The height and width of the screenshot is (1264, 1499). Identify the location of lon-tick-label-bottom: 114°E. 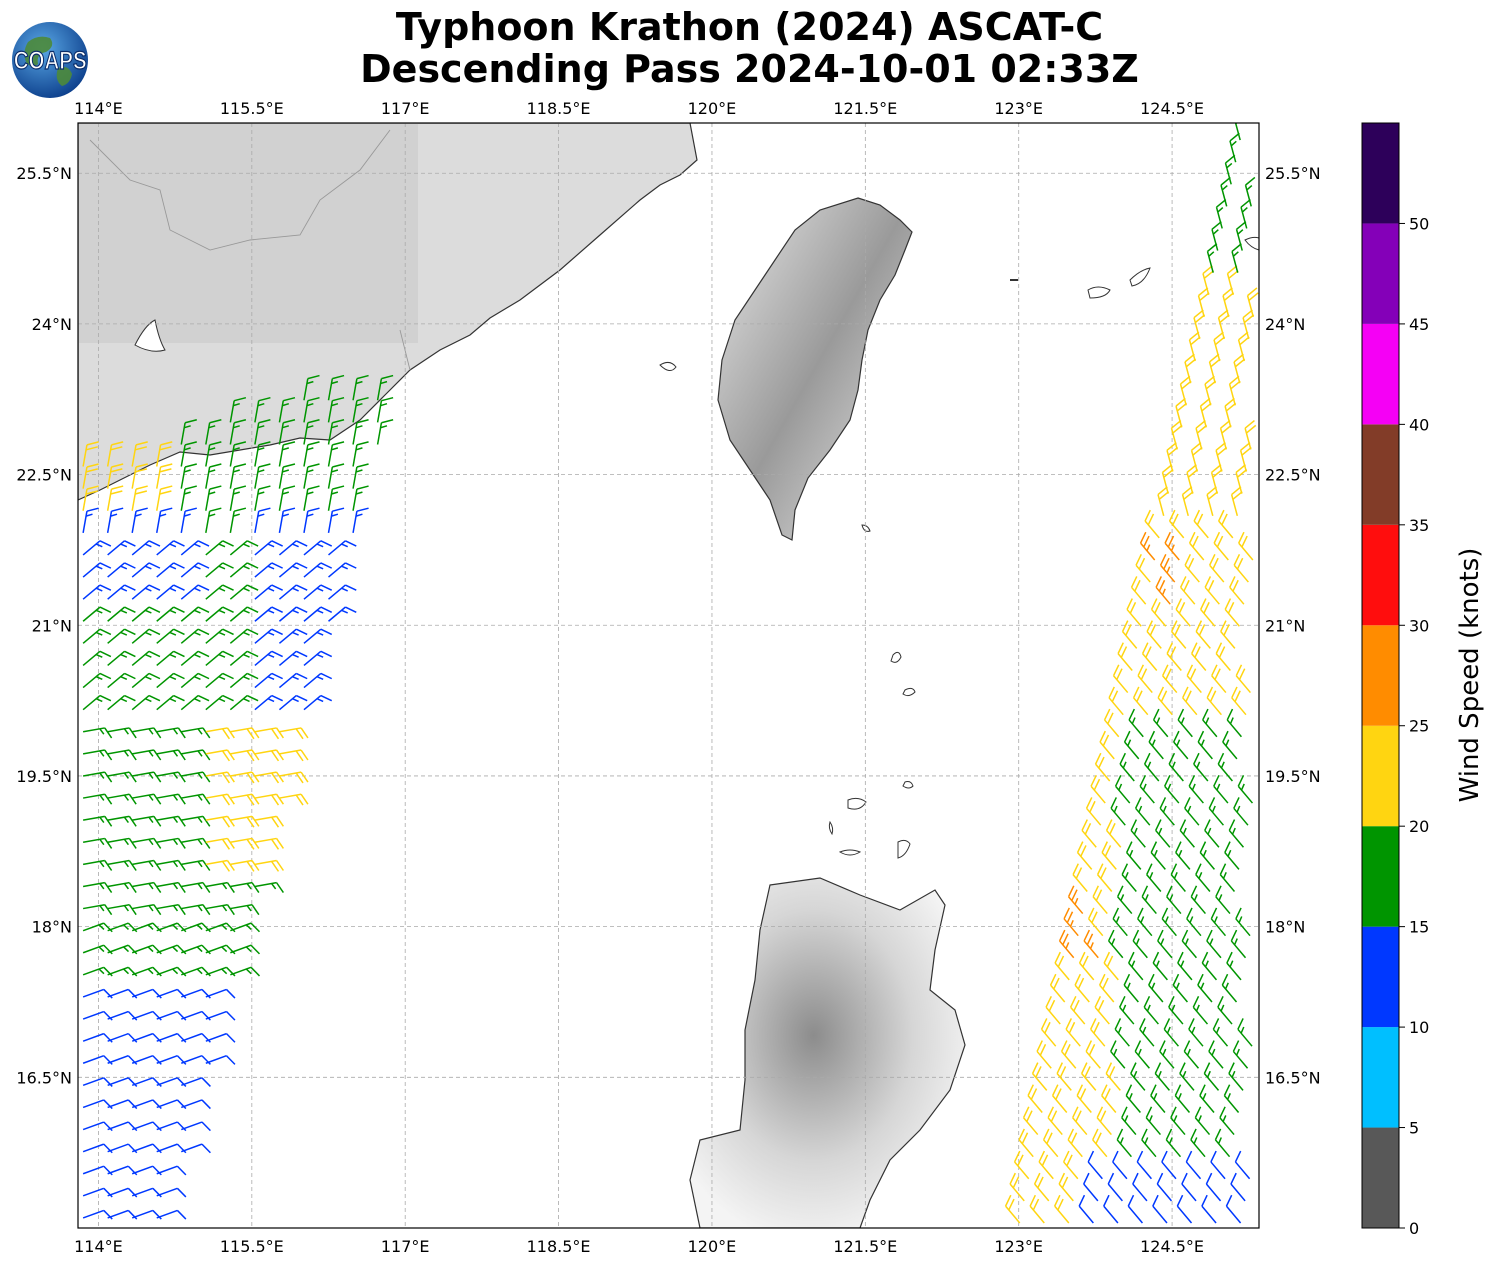
(98, 1246).